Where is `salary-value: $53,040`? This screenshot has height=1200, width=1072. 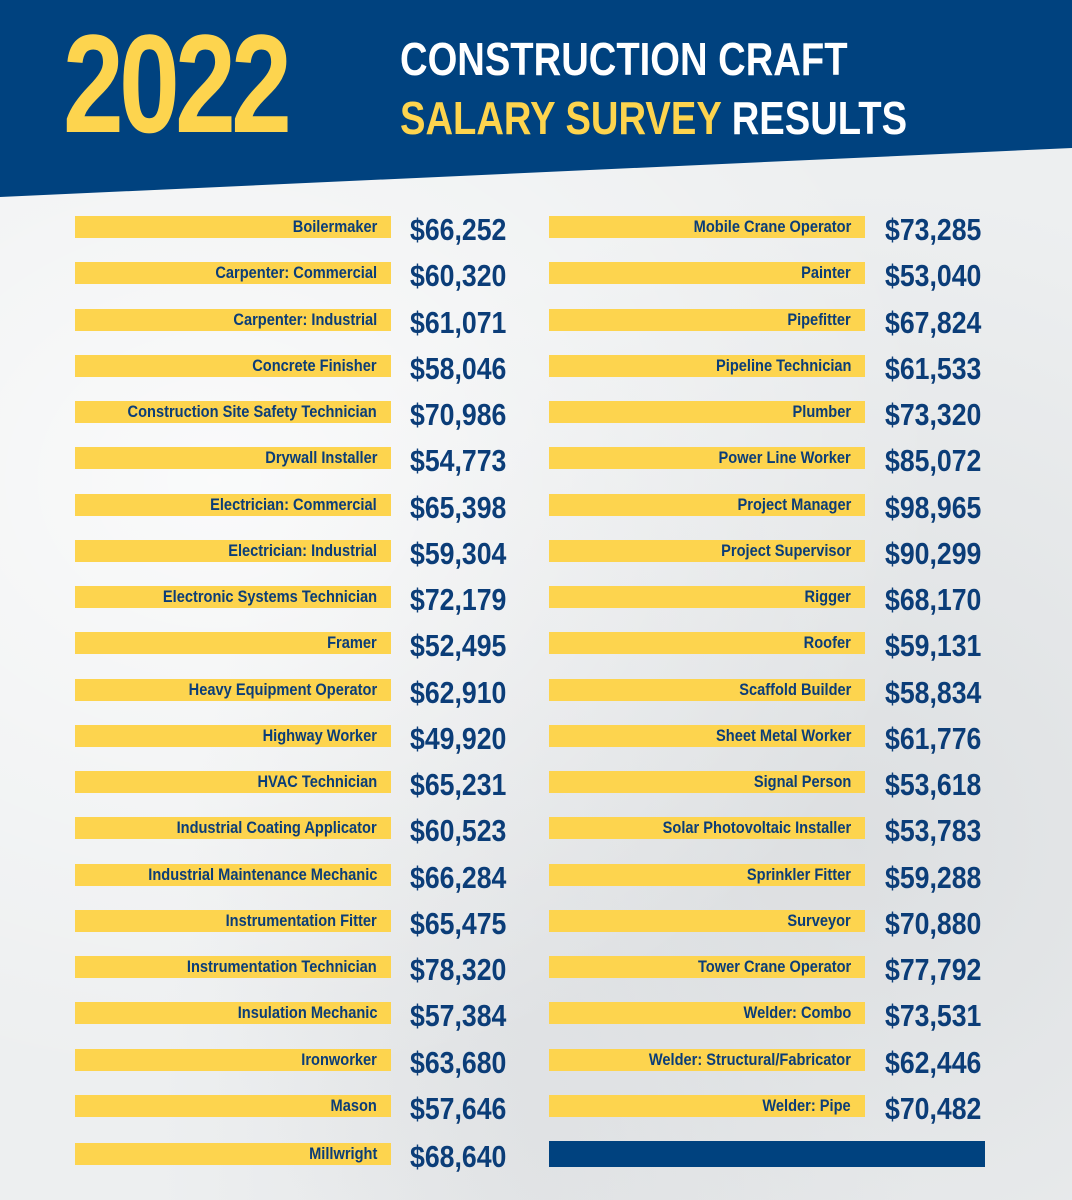
salary-value: $53,040 is located at coordinates (933, 276).